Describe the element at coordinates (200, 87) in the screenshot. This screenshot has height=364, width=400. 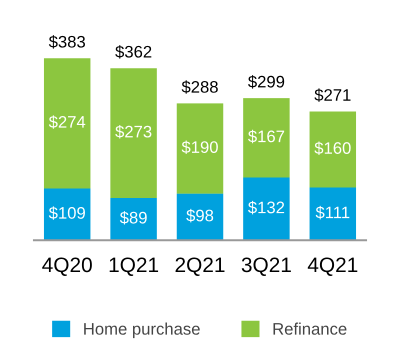
I see `total-label: $288` at that location.